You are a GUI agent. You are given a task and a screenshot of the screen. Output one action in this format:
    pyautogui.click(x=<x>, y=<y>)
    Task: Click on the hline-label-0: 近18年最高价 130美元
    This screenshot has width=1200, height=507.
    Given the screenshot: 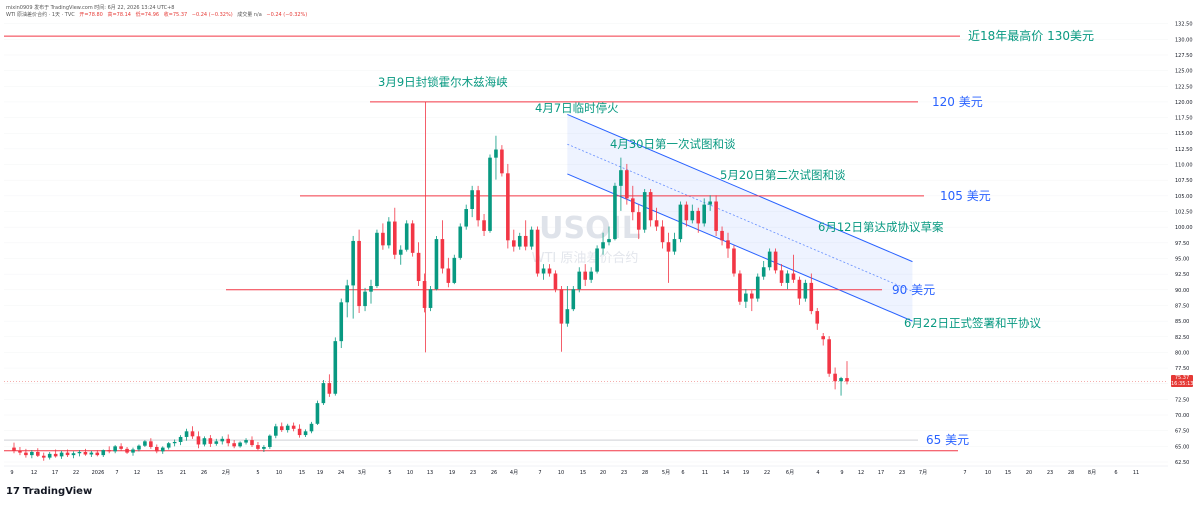 What is the action you would take?
    pyautogui.click(x=1031, y=35)
    